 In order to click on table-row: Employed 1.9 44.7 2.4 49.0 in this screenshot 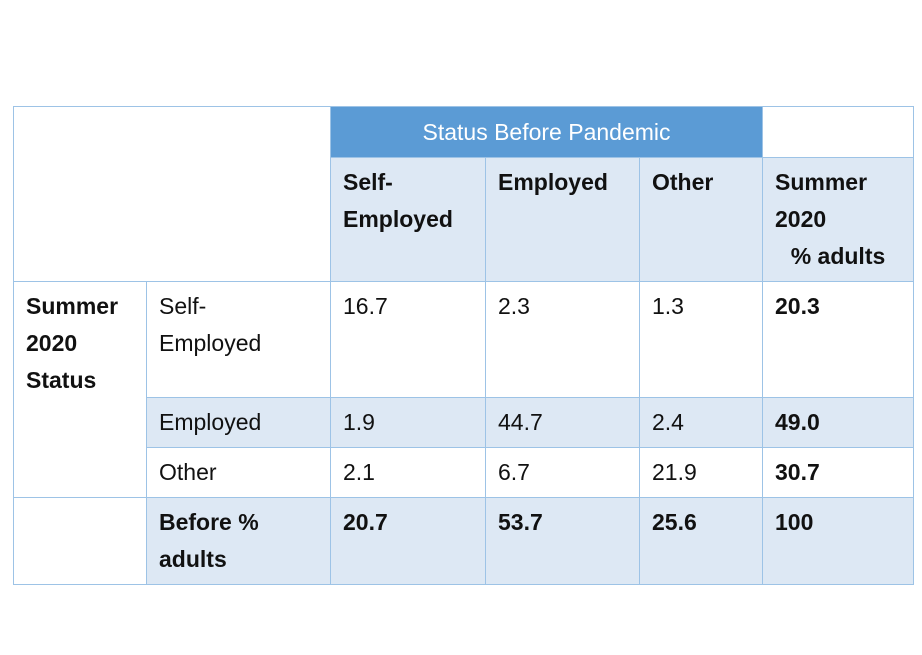, I will do `click(464, 422)`.